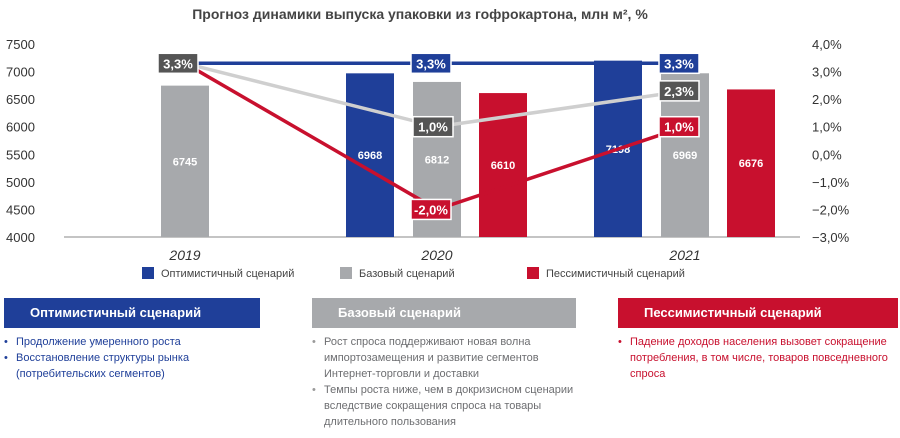 The image size is (900, 438). Describe the element at coordinates (148, 273) in the screenshot. I see `legend-optimistic-swatch` at that location.